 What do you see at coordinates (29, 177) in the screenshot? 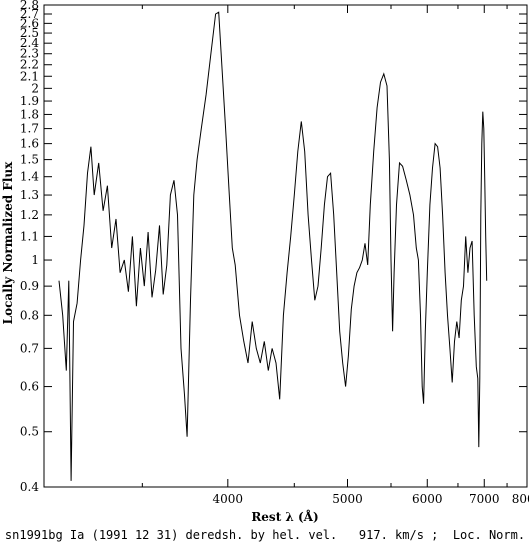
I see `y-tick-label: 1.4` at bounding box center [29, 177].